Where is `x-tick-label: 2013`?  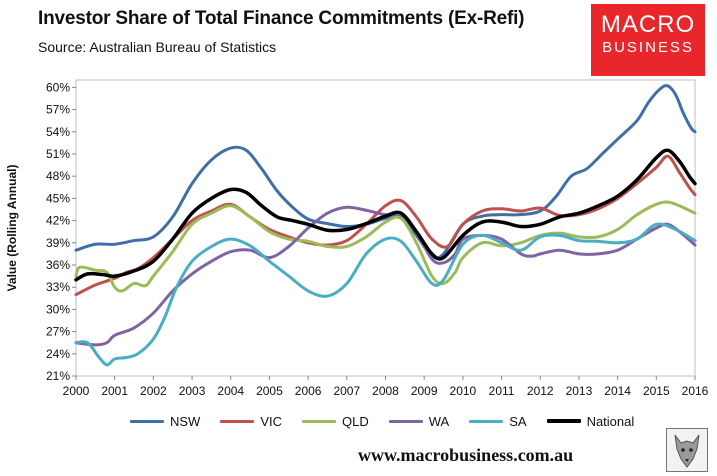
x-tick-label: 2013 is located at coordinates (579, 391).